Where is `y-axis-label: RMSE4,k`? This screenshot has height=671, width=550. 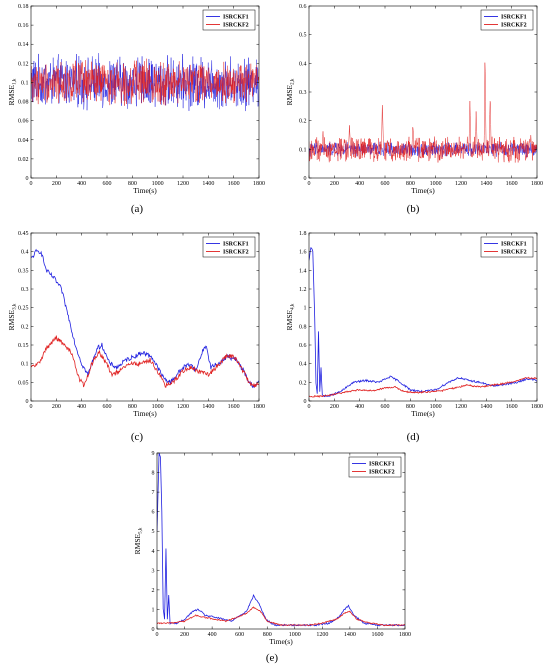
y-axis-label: RMSE4,k is located at coordinates (290, 316).